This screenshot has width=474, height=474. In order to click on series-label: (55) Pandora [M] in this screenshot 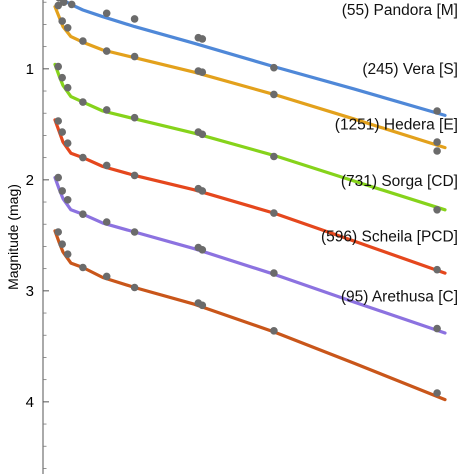, I will do `click(400, 10)`.